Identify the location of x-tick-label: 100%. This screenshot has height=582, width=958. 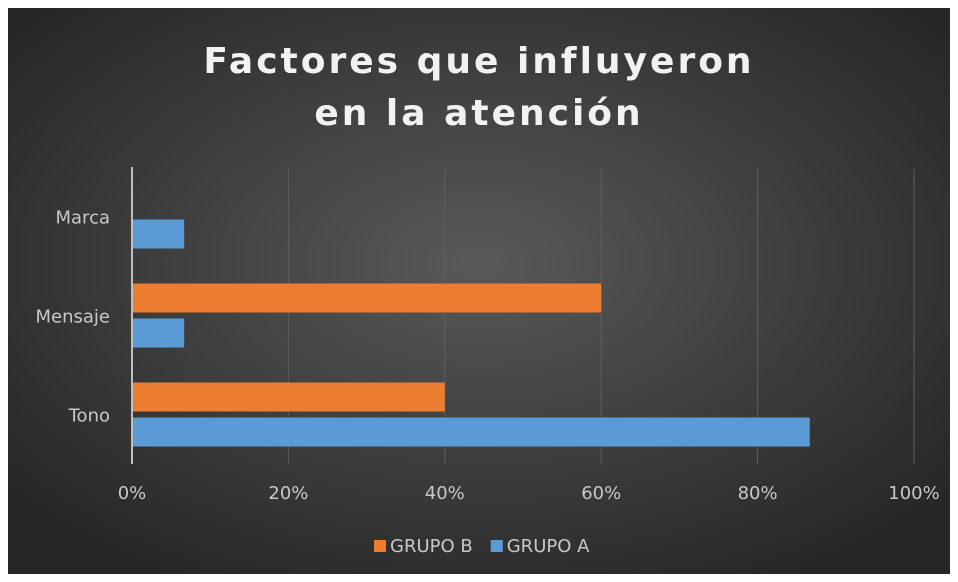
(913, 493).